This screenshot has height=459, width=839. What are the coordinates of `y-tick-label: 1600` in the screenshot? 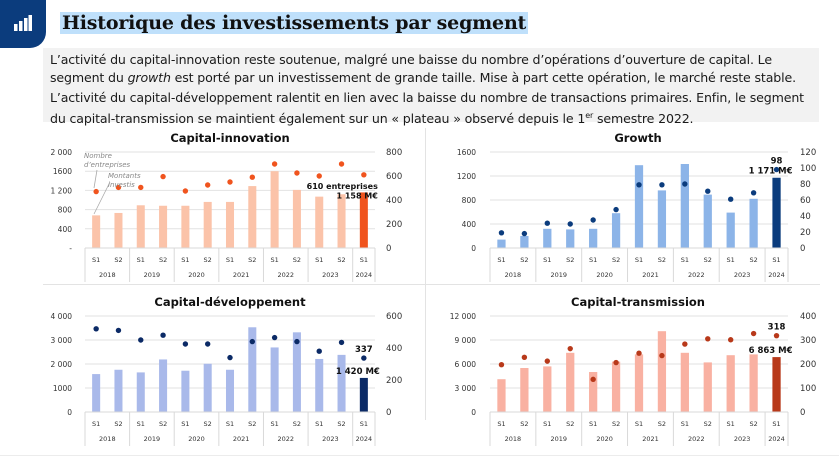 It's located at (466, 152).